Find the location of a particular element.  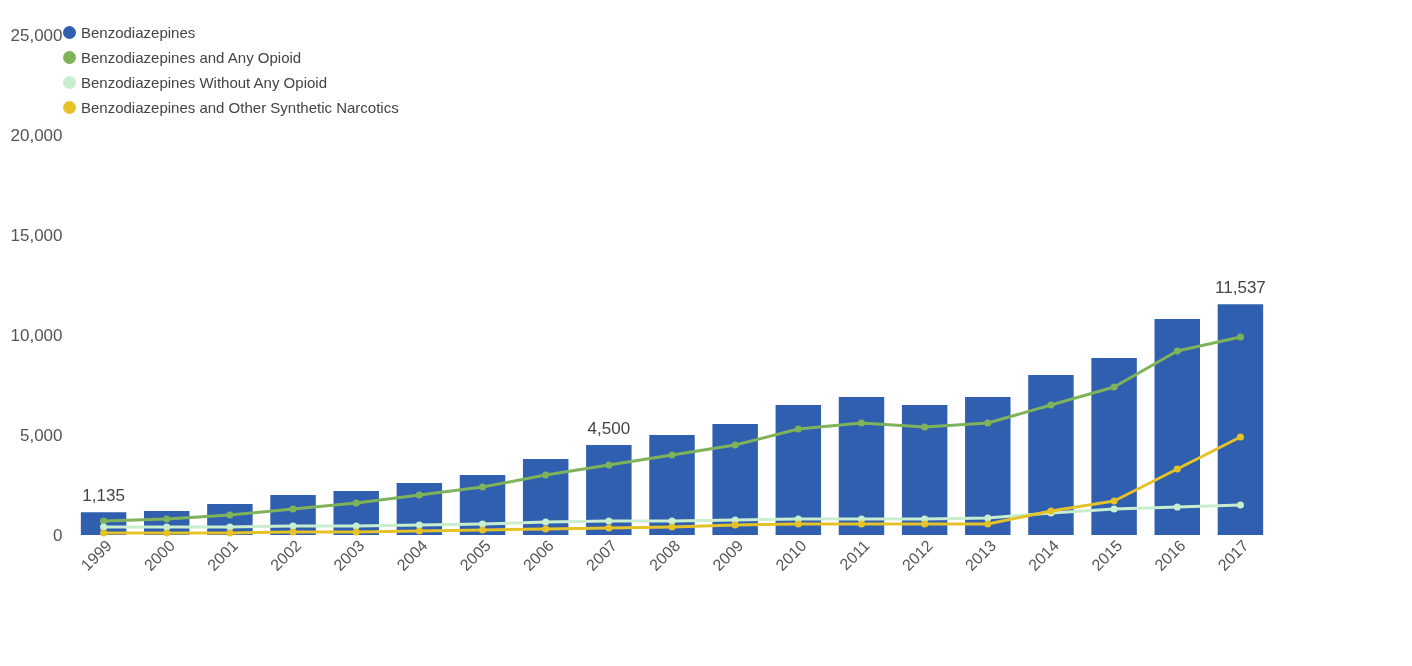

legend-label: Benzodiazepines and Other Synthetic Narcotics is located at coordinates (240, 107).